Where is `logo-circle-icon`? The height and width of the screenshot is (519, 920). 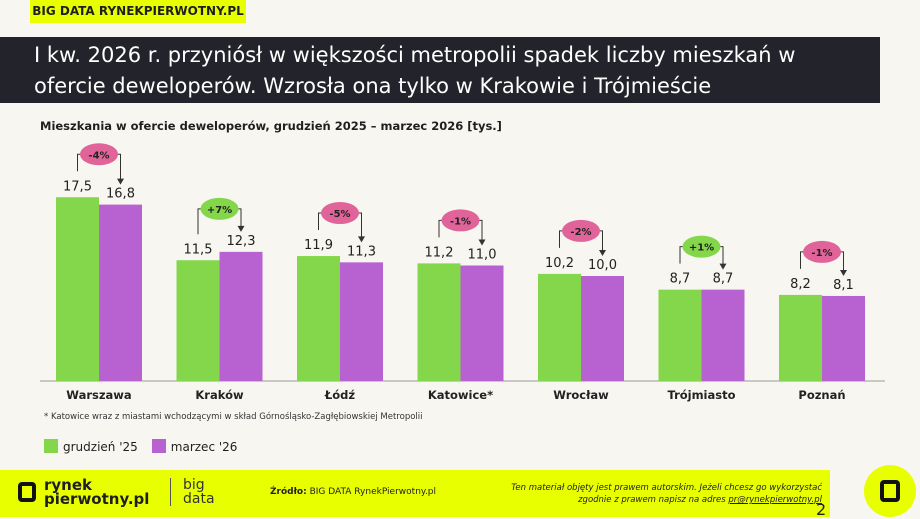
logo-circle-icon is located at coordinates (890, 491).